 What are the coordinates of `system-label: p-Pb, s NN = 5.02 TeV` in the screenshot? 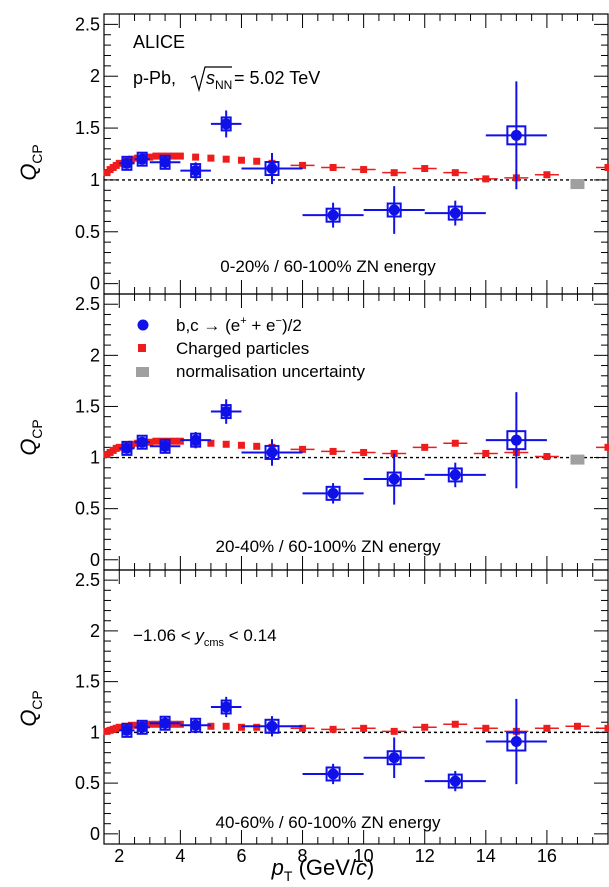 It's located at (226, 79).